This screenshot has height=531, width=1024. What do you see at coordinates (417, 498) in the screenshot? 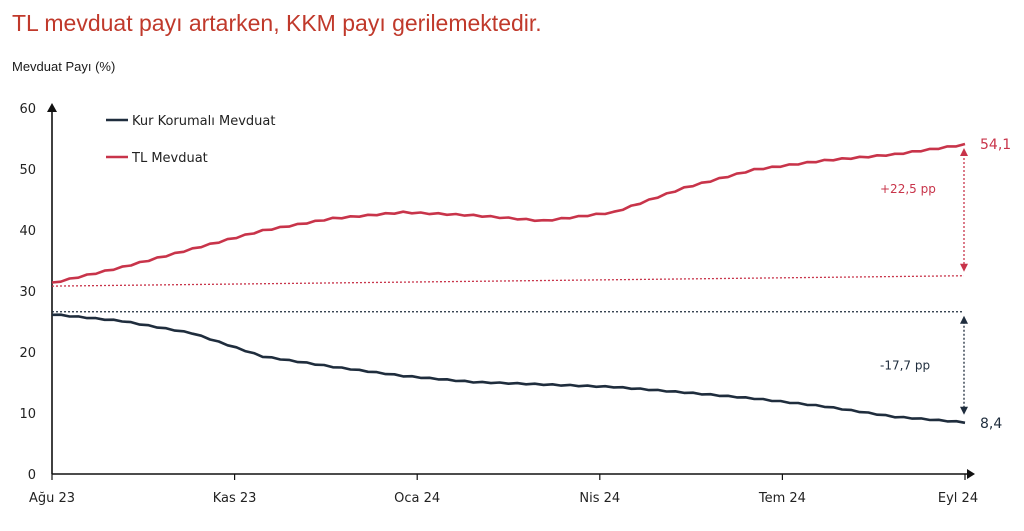
I see `x-tick-label: Oca 24` at bounding box center [417, 498].